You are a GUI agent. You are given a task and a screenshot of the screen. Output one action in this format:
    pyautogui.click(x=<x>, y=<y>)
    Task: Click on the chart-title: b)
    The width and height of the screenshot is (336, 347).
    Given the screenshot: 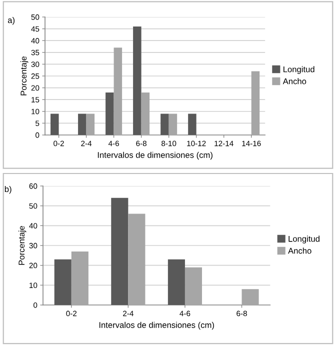 What is the action you would take?
    pyautogui.click(x=8, y=190)
    